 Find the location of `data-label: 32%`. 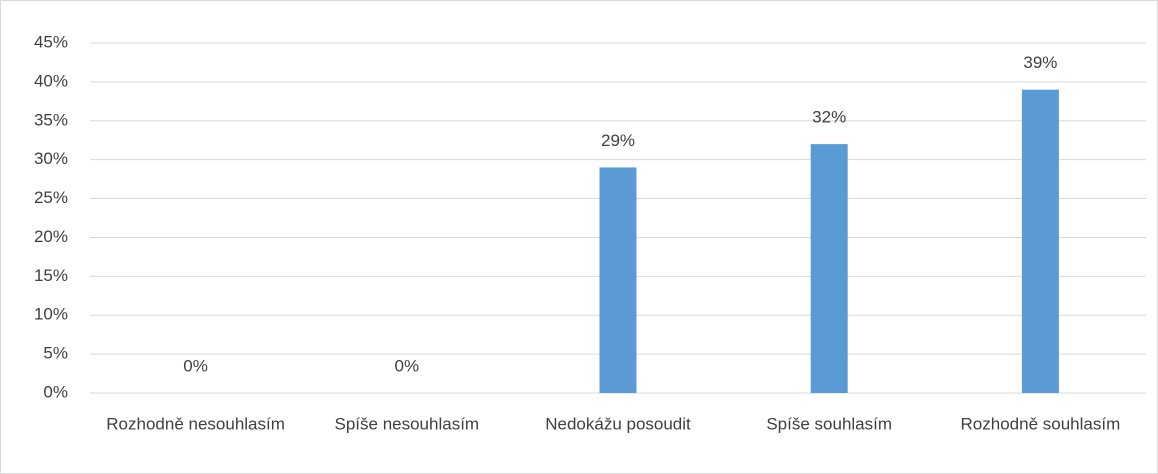

data-label: 32% is located at coordinates (829, 117).